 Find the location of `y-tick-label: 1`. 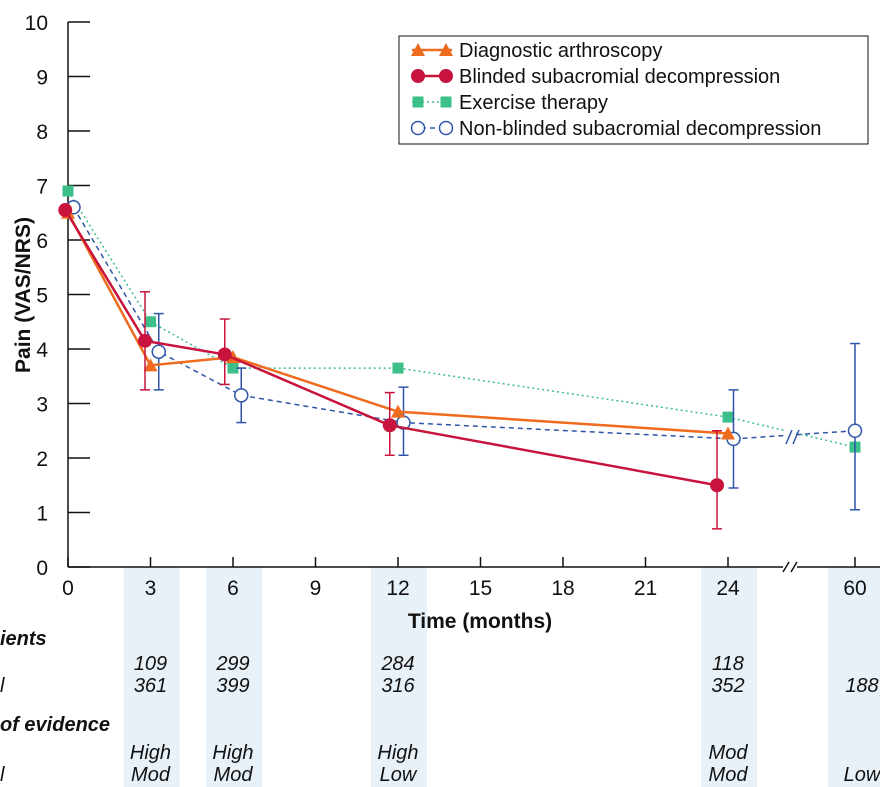

y-tick-label: 1 is located at coordinates (42, 514).